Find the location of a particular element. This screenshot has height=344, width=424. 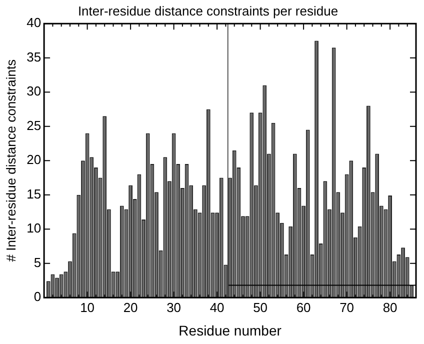

x-axis-title: Residue number is located at coordinates (230, 330).